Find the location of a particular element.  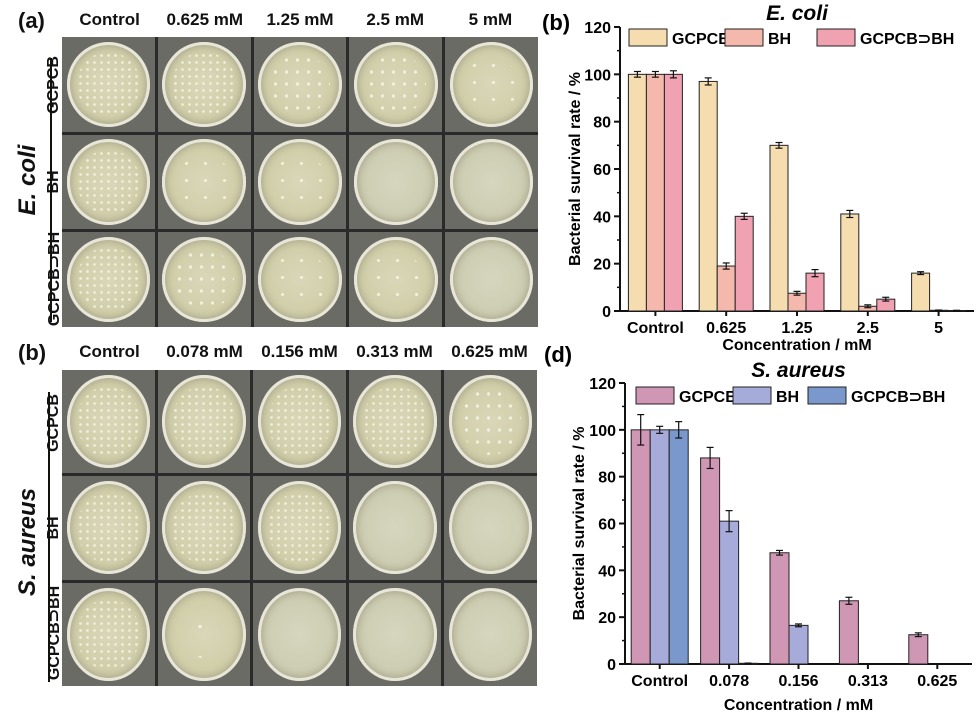

chart-title: E. coli is located at coordinates (797, 13).